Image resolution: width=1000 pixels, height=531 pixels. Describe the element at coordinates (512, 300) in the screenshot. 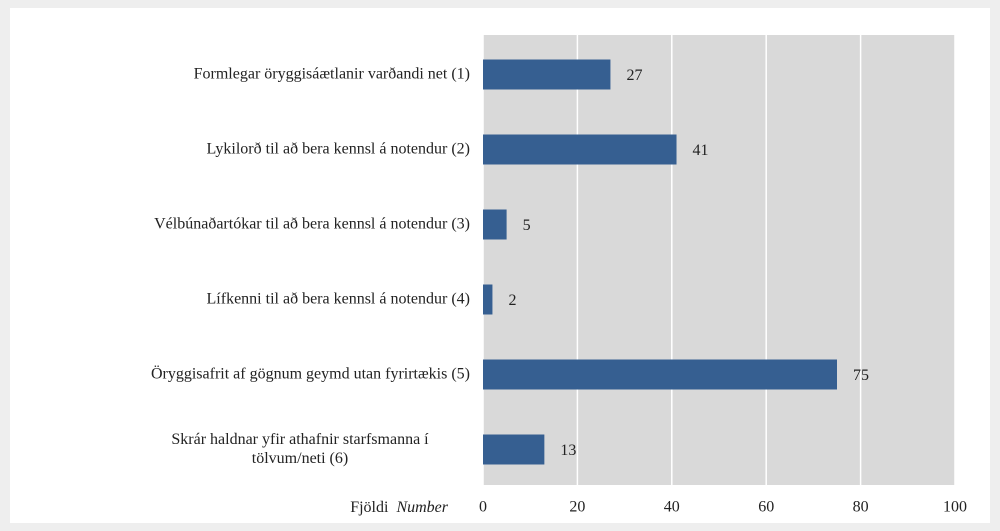

I see `value-label: 2` at that location.